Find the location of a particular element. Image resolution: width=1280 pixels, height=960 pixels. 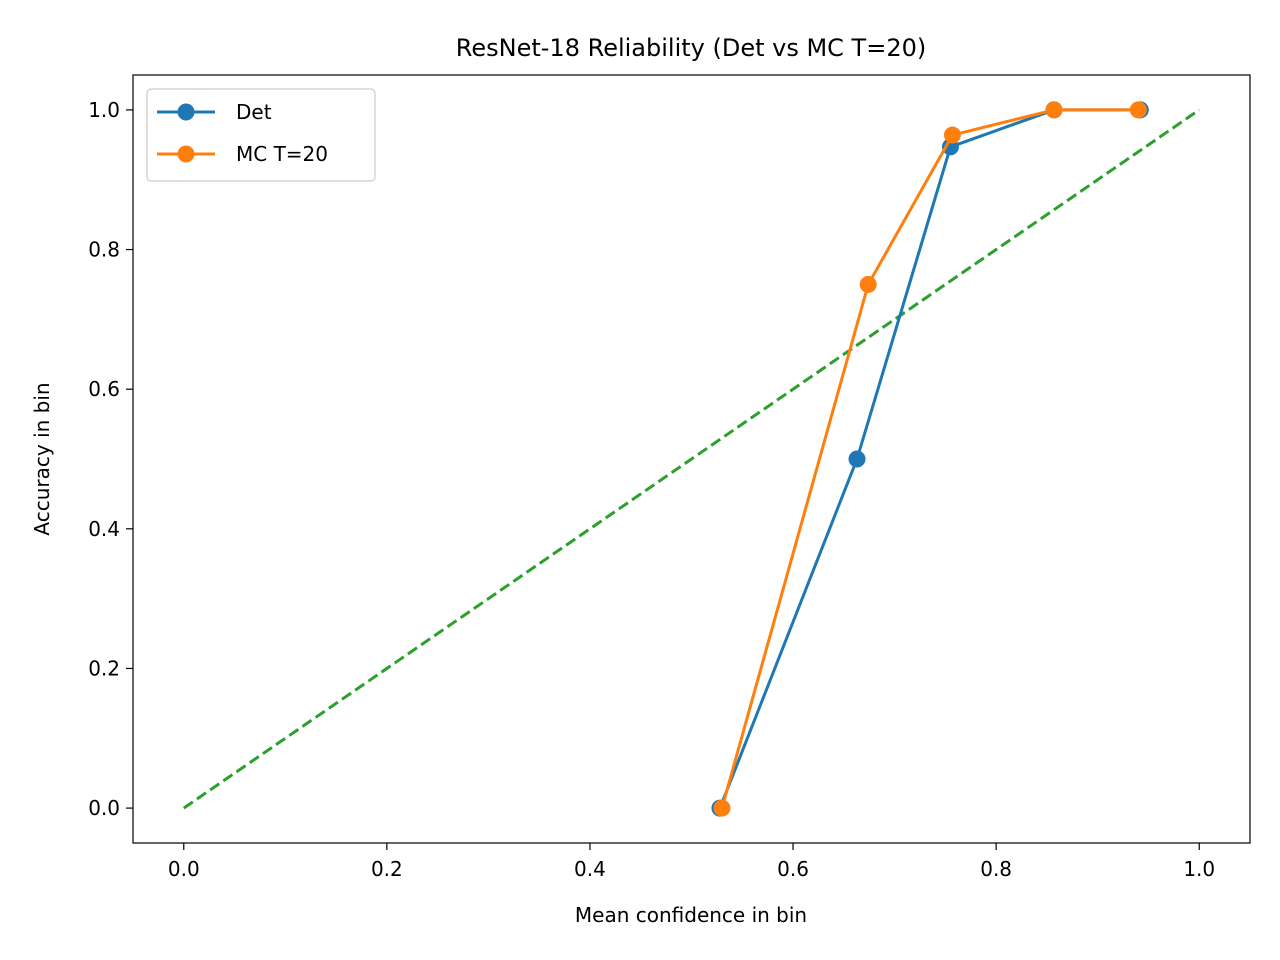

x-axis-label: Mean confidence in bin is located at coordinates (691, 915).